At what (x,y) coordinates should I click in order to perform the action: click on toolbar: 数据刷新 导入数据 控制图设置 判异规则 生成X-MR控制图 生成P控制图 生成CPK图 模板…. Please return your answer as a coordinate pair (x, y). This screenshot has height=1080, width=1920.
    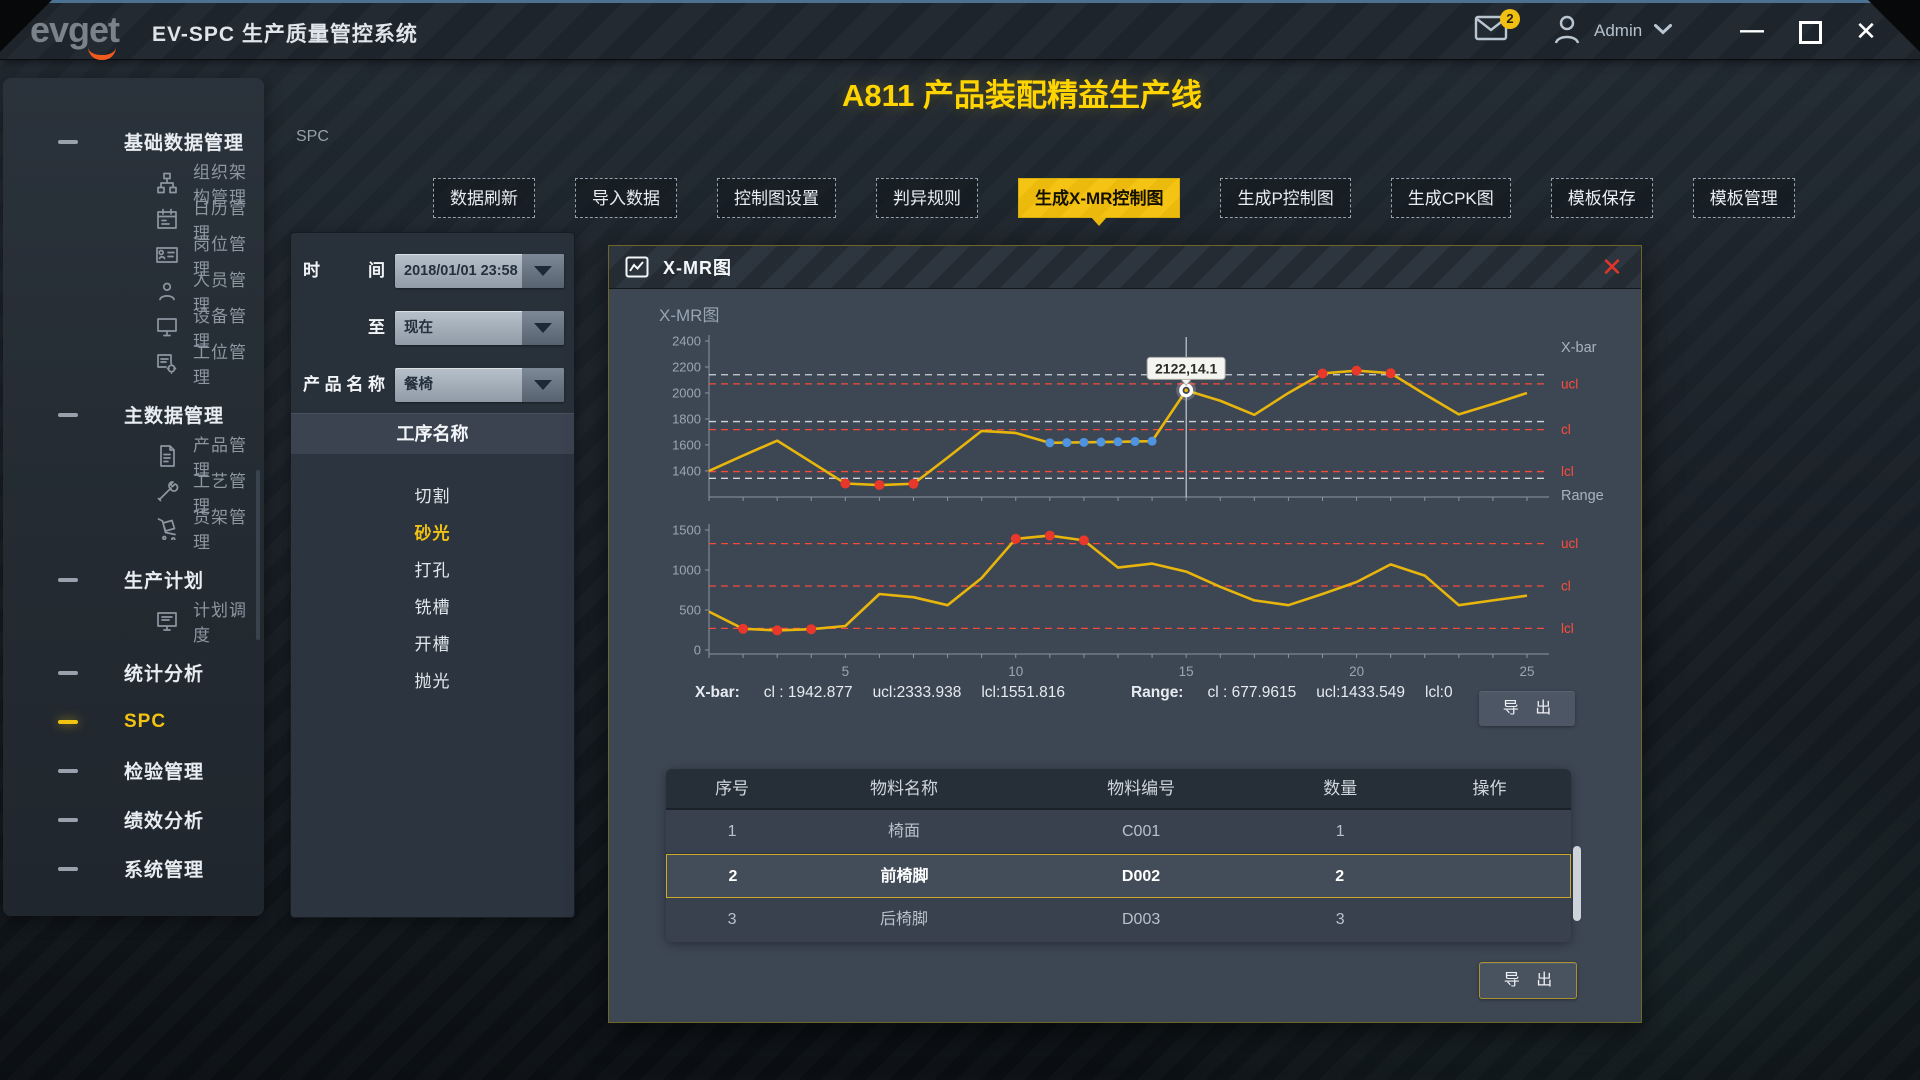
    Looking at the image, I should click on (1114, 202).